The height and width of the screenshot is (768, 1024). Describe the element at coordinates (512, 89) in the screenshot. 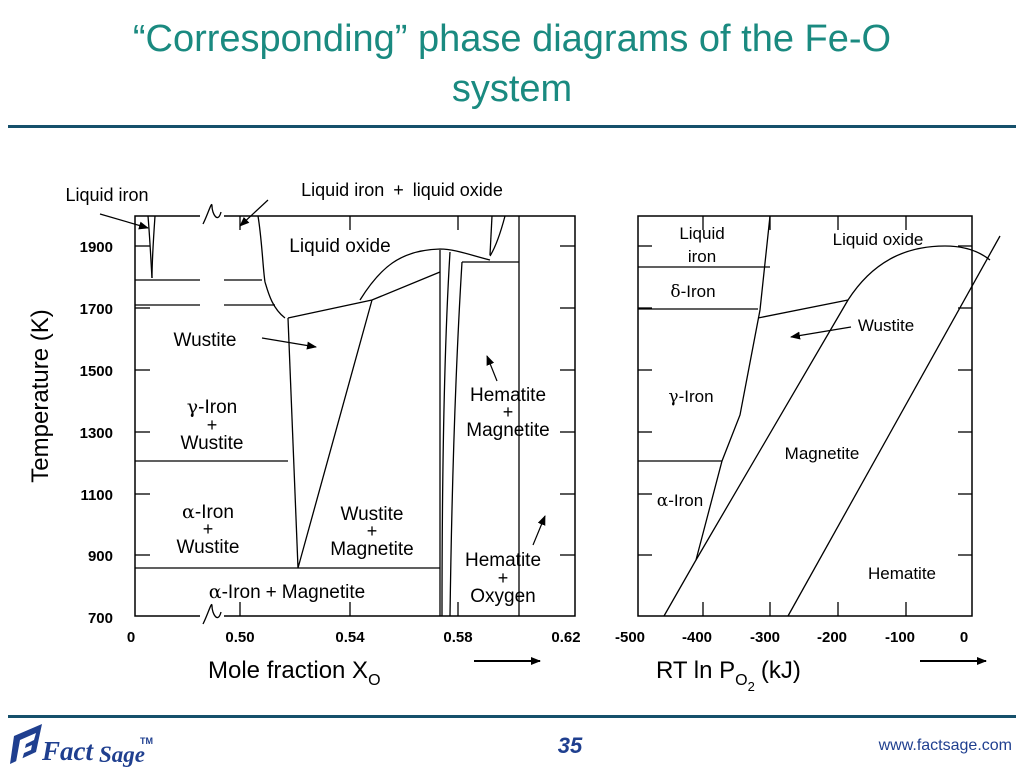

I see `title-line-2: system` at that location.